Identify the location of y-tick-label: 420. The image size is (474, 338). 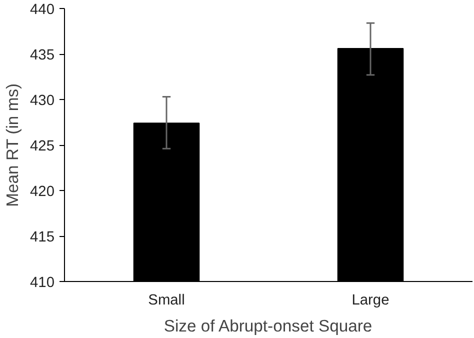
(42, 192).